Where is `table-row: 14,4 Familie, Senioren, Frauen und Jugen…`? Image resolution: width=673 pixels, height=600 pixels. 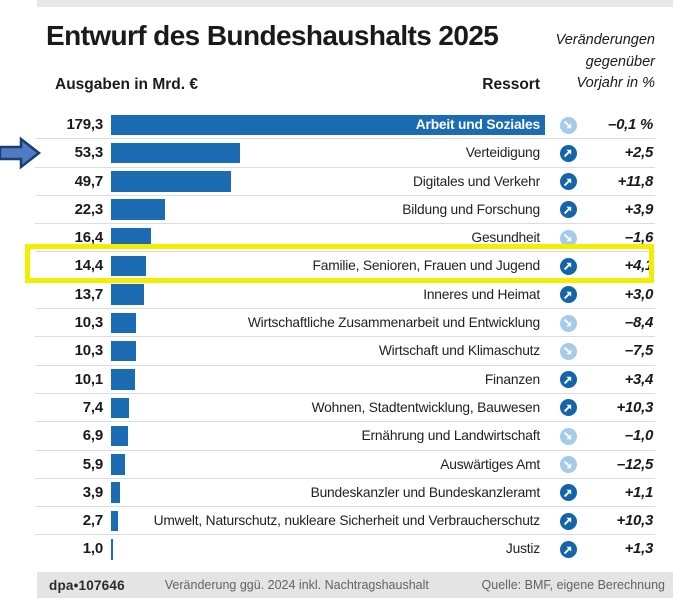
table-row: 14,4 Familie, Senioren, Frauen und Jugen… is located at coordinates (345, 266).